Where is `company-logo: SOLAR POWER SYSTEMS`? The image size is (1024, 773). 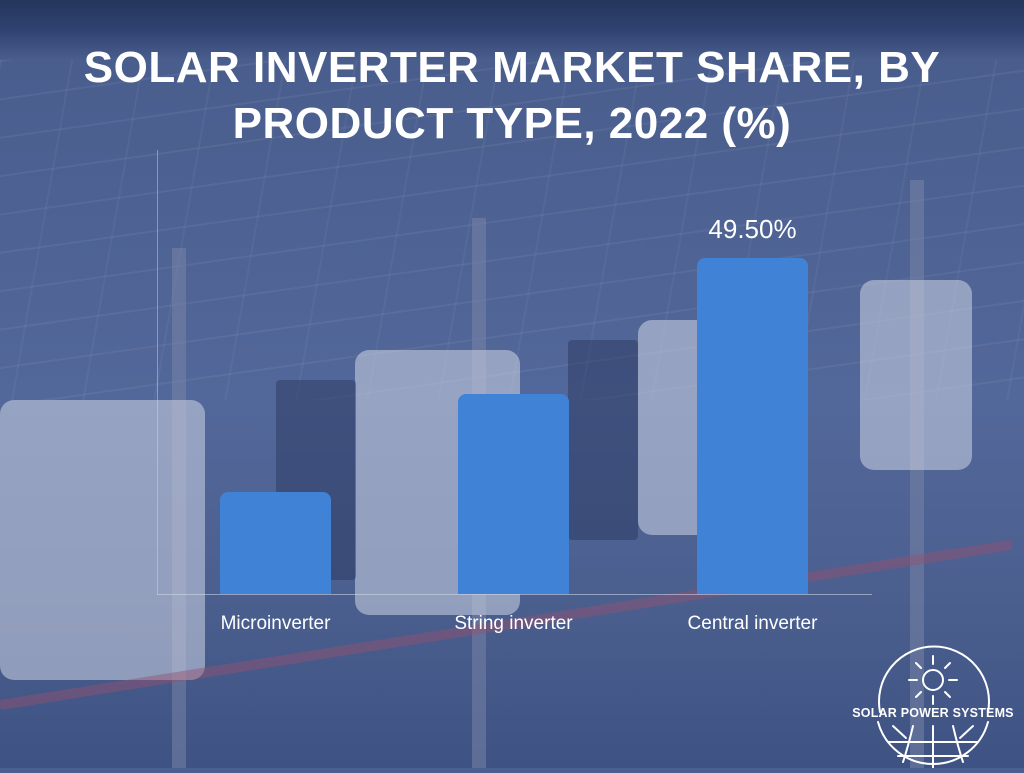 company-logo: SOLAR POWER SYSTEMS is located at coordinates (933, 705).